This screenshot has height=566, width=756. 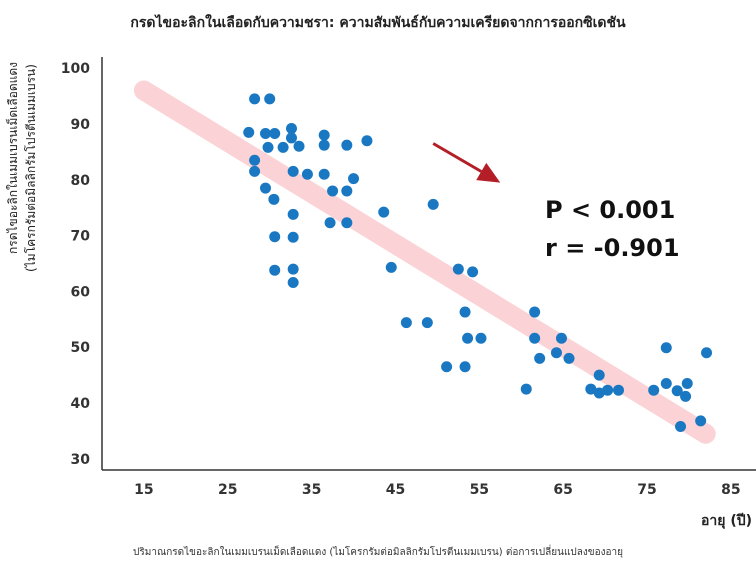 I want to click on x-tick-label: 65, so click(x=562, y=490).